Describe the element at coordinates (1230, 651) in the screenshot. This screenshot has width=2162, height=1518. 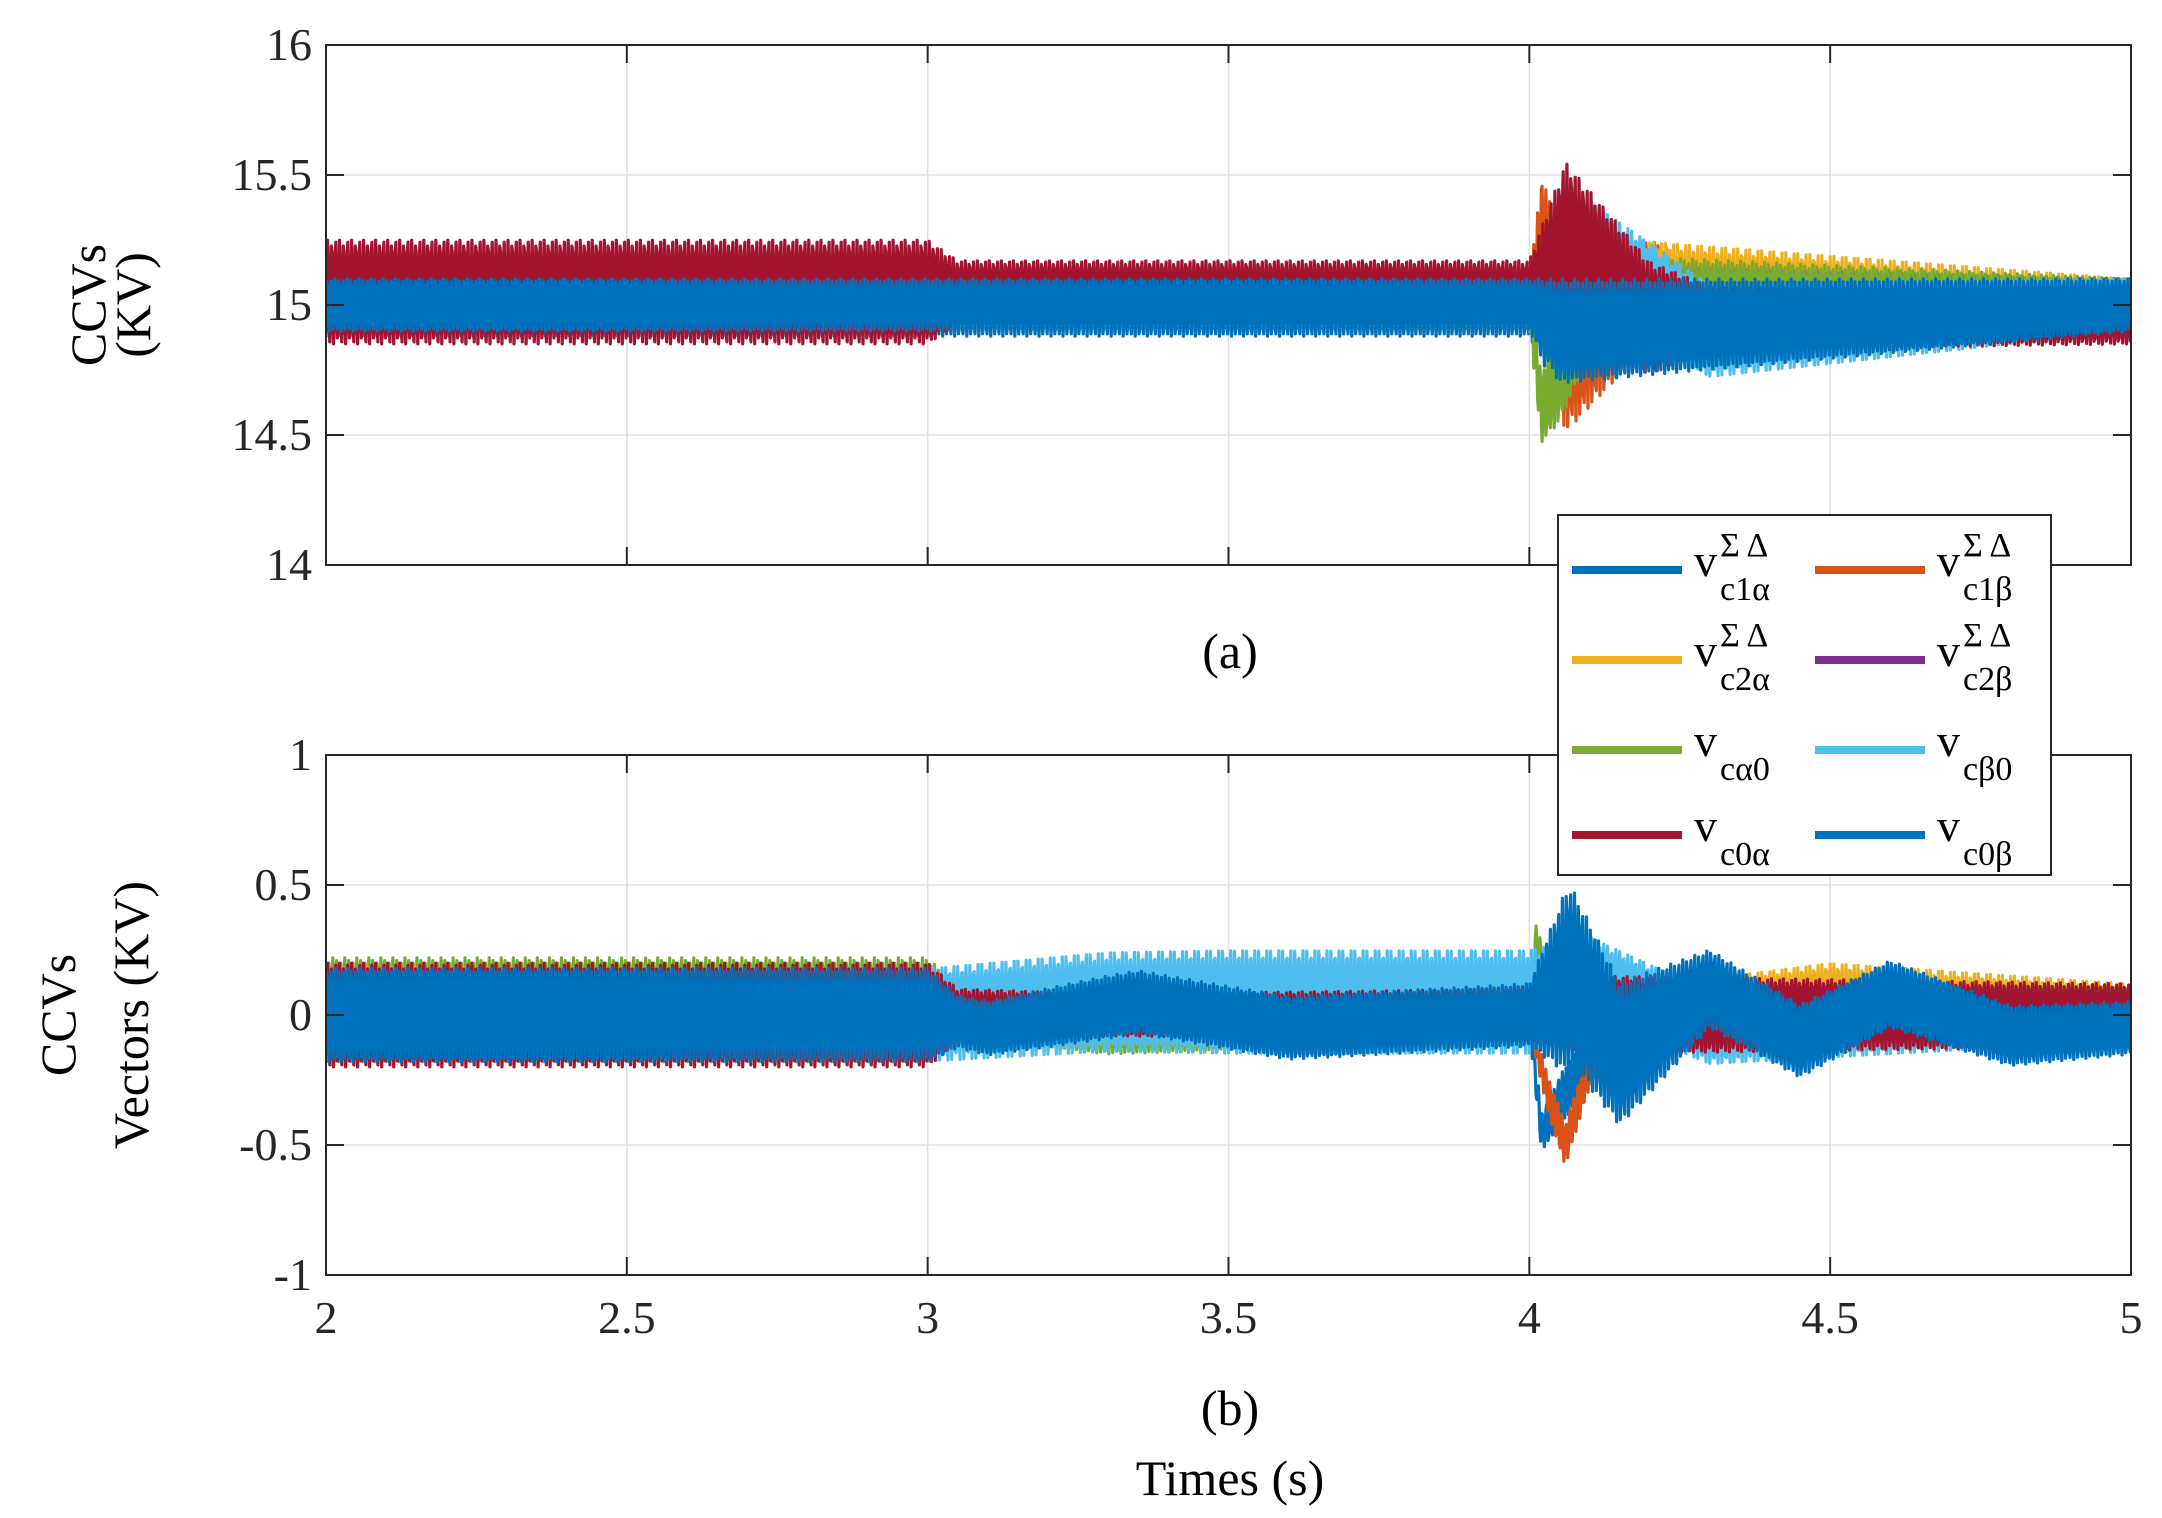
I see `panel-a-caption: (a)` at that location.